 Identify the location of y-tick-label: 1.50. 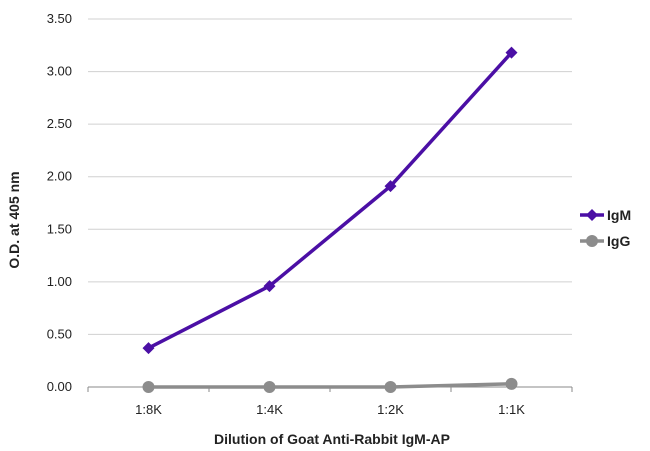
(59, 228).